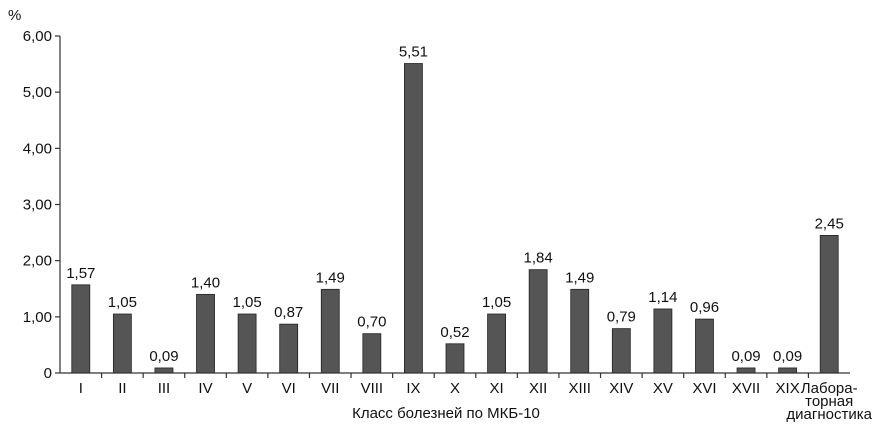 The height and width of the screenshot is (430, 883). Describe the element at coordinates (829, 223) in the screenshot. I see `value-label: 2,45` at that location.